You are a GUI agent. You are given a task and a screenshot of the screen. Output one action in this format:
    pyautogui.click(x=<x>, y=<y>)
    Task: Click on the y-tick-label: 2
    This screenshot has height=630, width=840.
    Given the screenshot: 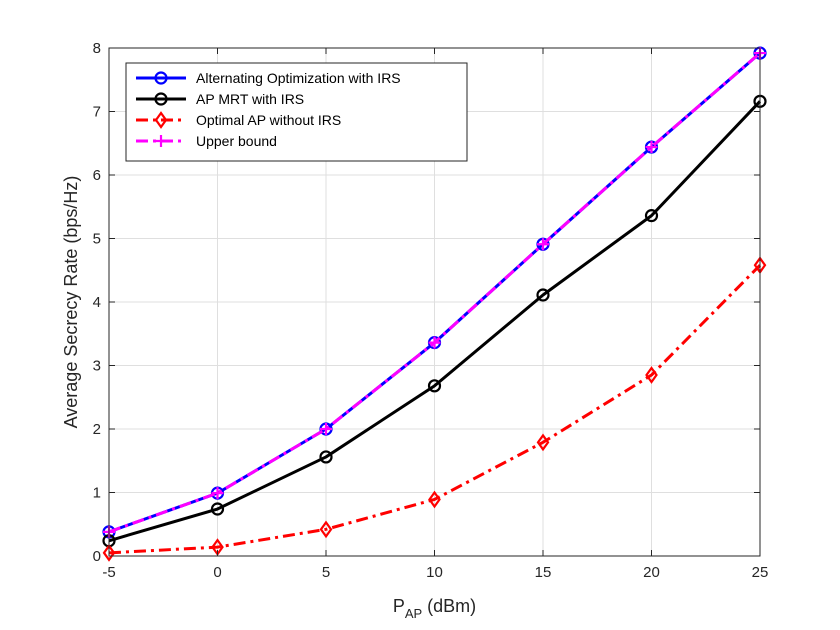 What is the action you would take?
    pyautogui.click(x=97, y=429)
    